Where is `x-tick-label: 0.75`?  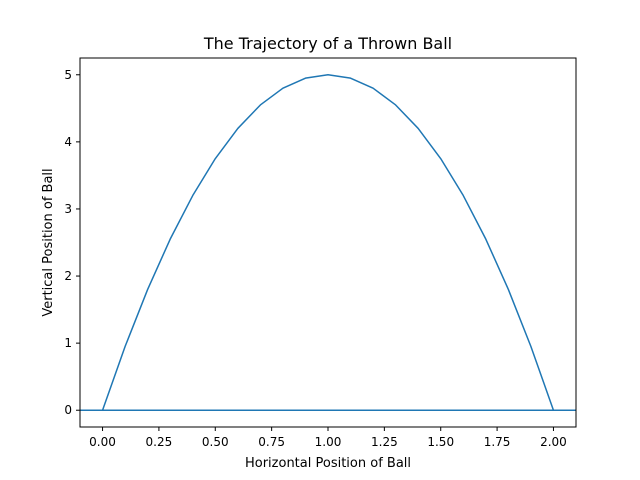 x-tick-label: 0.75 is located at coordinates (271, 442).